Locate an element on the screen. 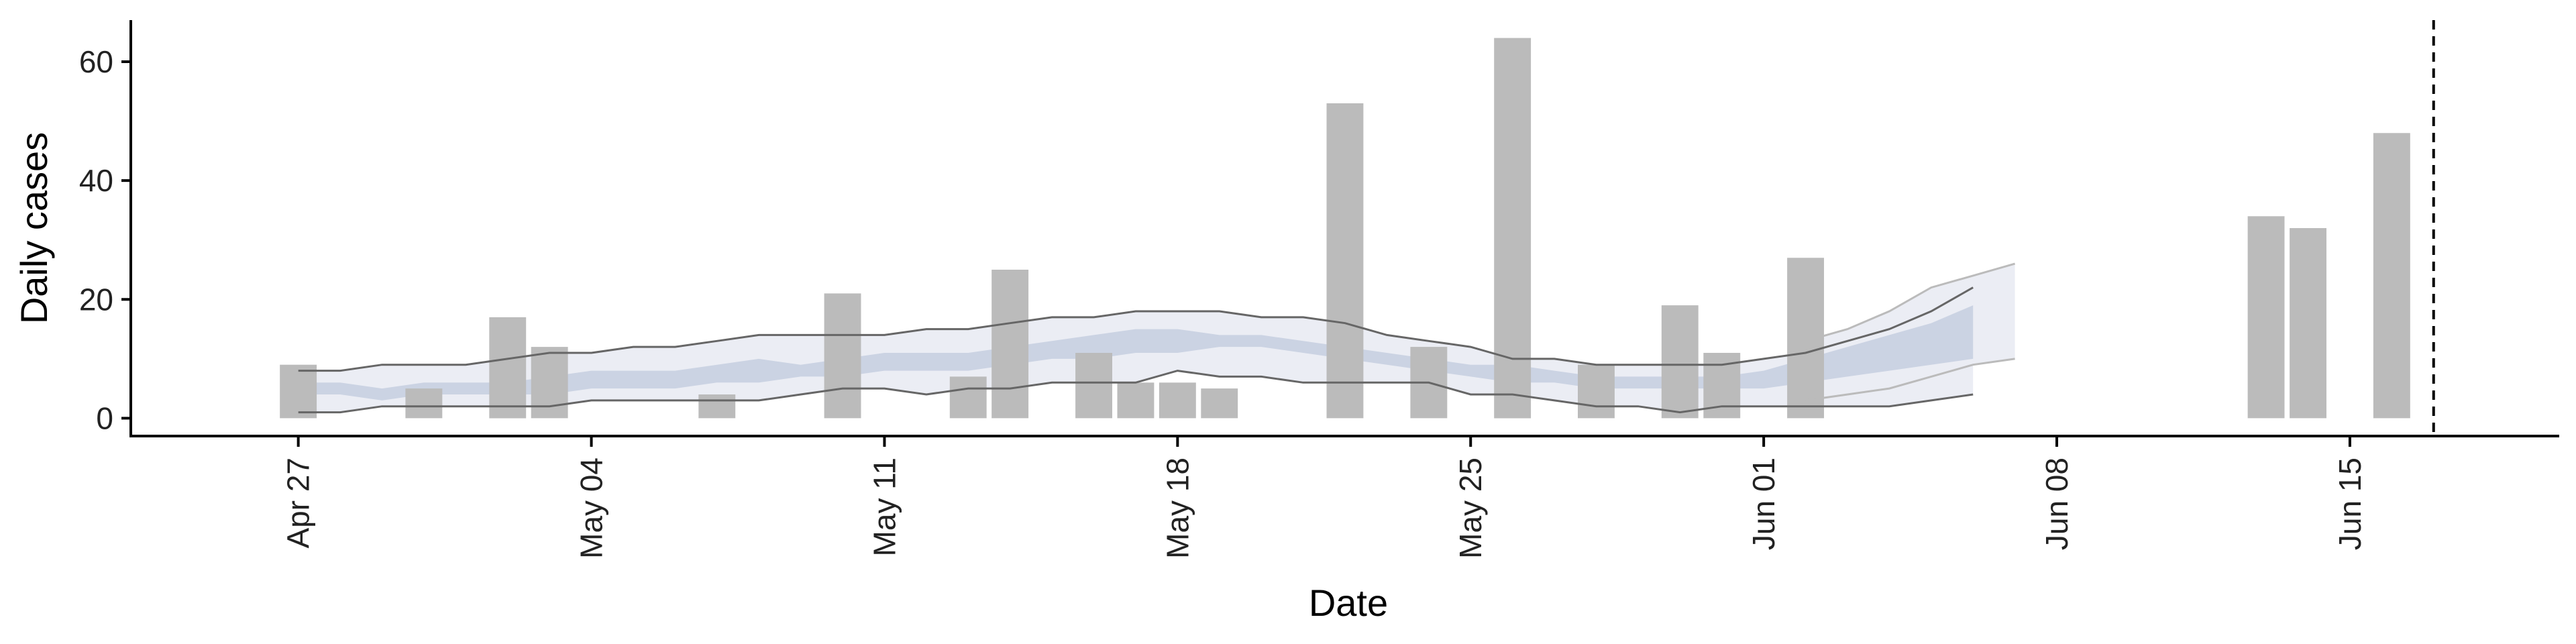 The height and width of the screenshot is (644, 2576). x-axis-title: Date is located at coordinates (1348, 603).